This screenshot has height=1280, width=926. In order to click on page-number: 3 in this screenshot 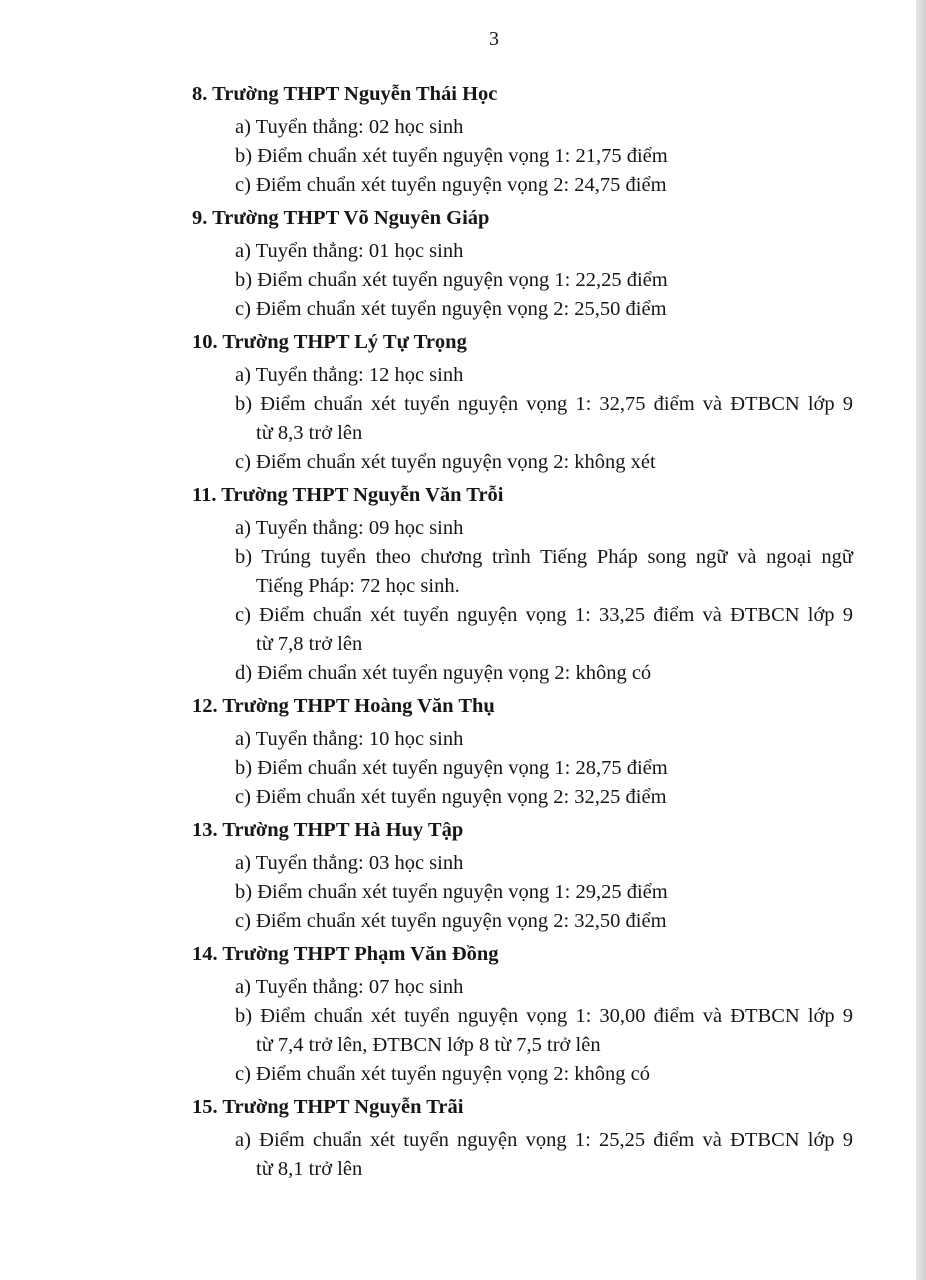, I will do `click(494, 39)`.